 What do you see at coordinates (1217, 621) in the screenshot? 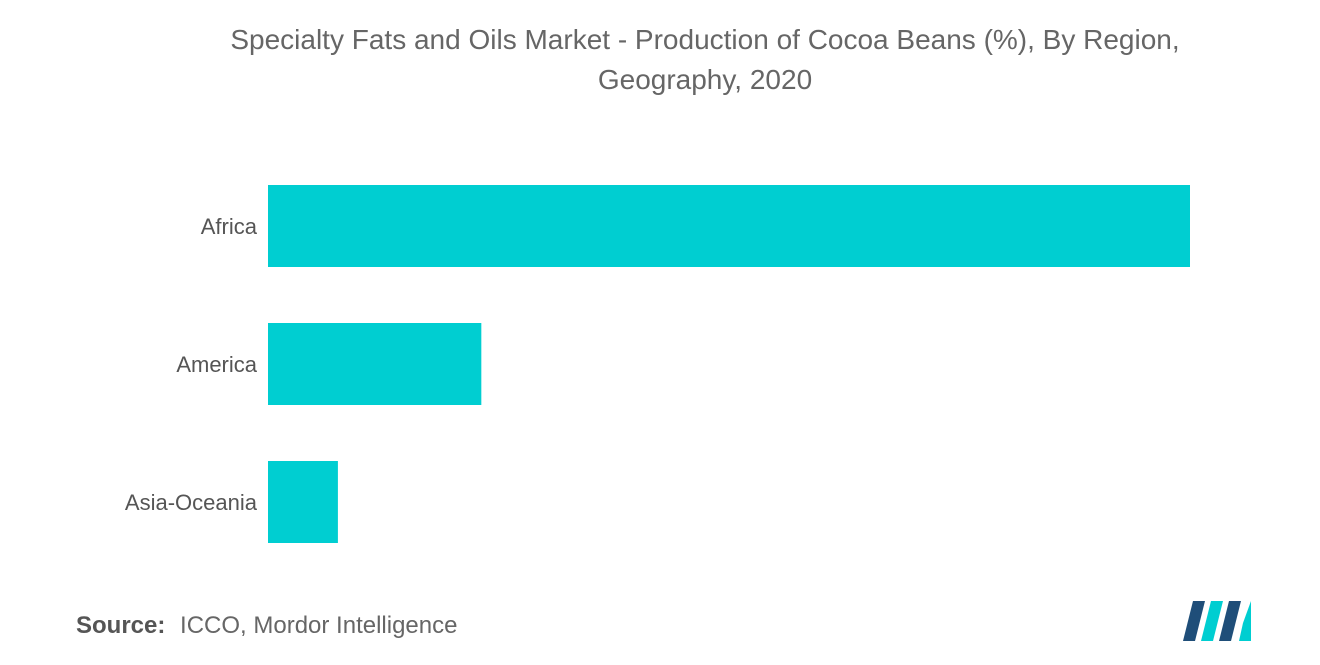
I see `mordor-intelligence-logo-icon` at bounding box center [1217, 621].